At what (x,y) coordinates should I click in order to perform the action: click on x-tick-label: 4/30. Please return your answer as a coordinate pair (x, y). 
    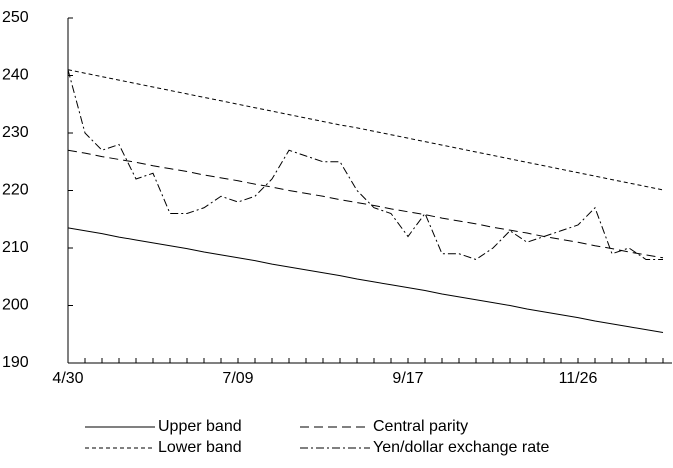
    Looking at the image, I should click on (67, 378).